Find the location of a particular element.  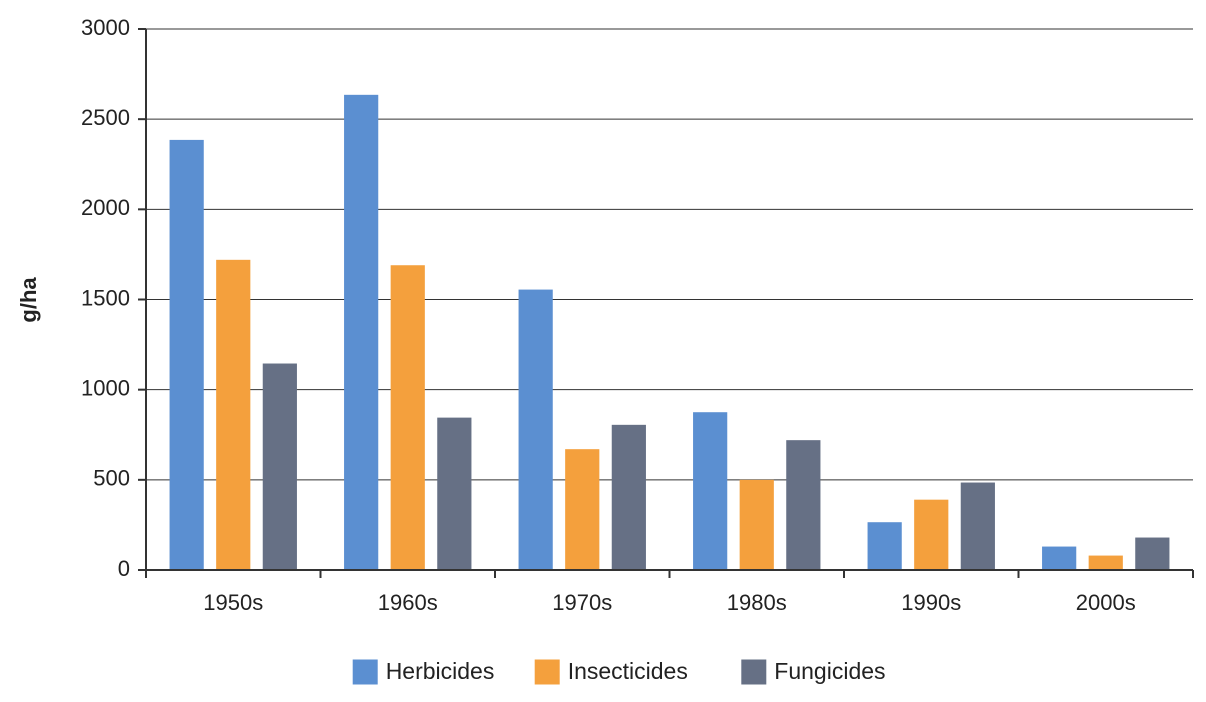

legend: Herbicides Insecticides Fungicides is located at coordinates (619, 671).